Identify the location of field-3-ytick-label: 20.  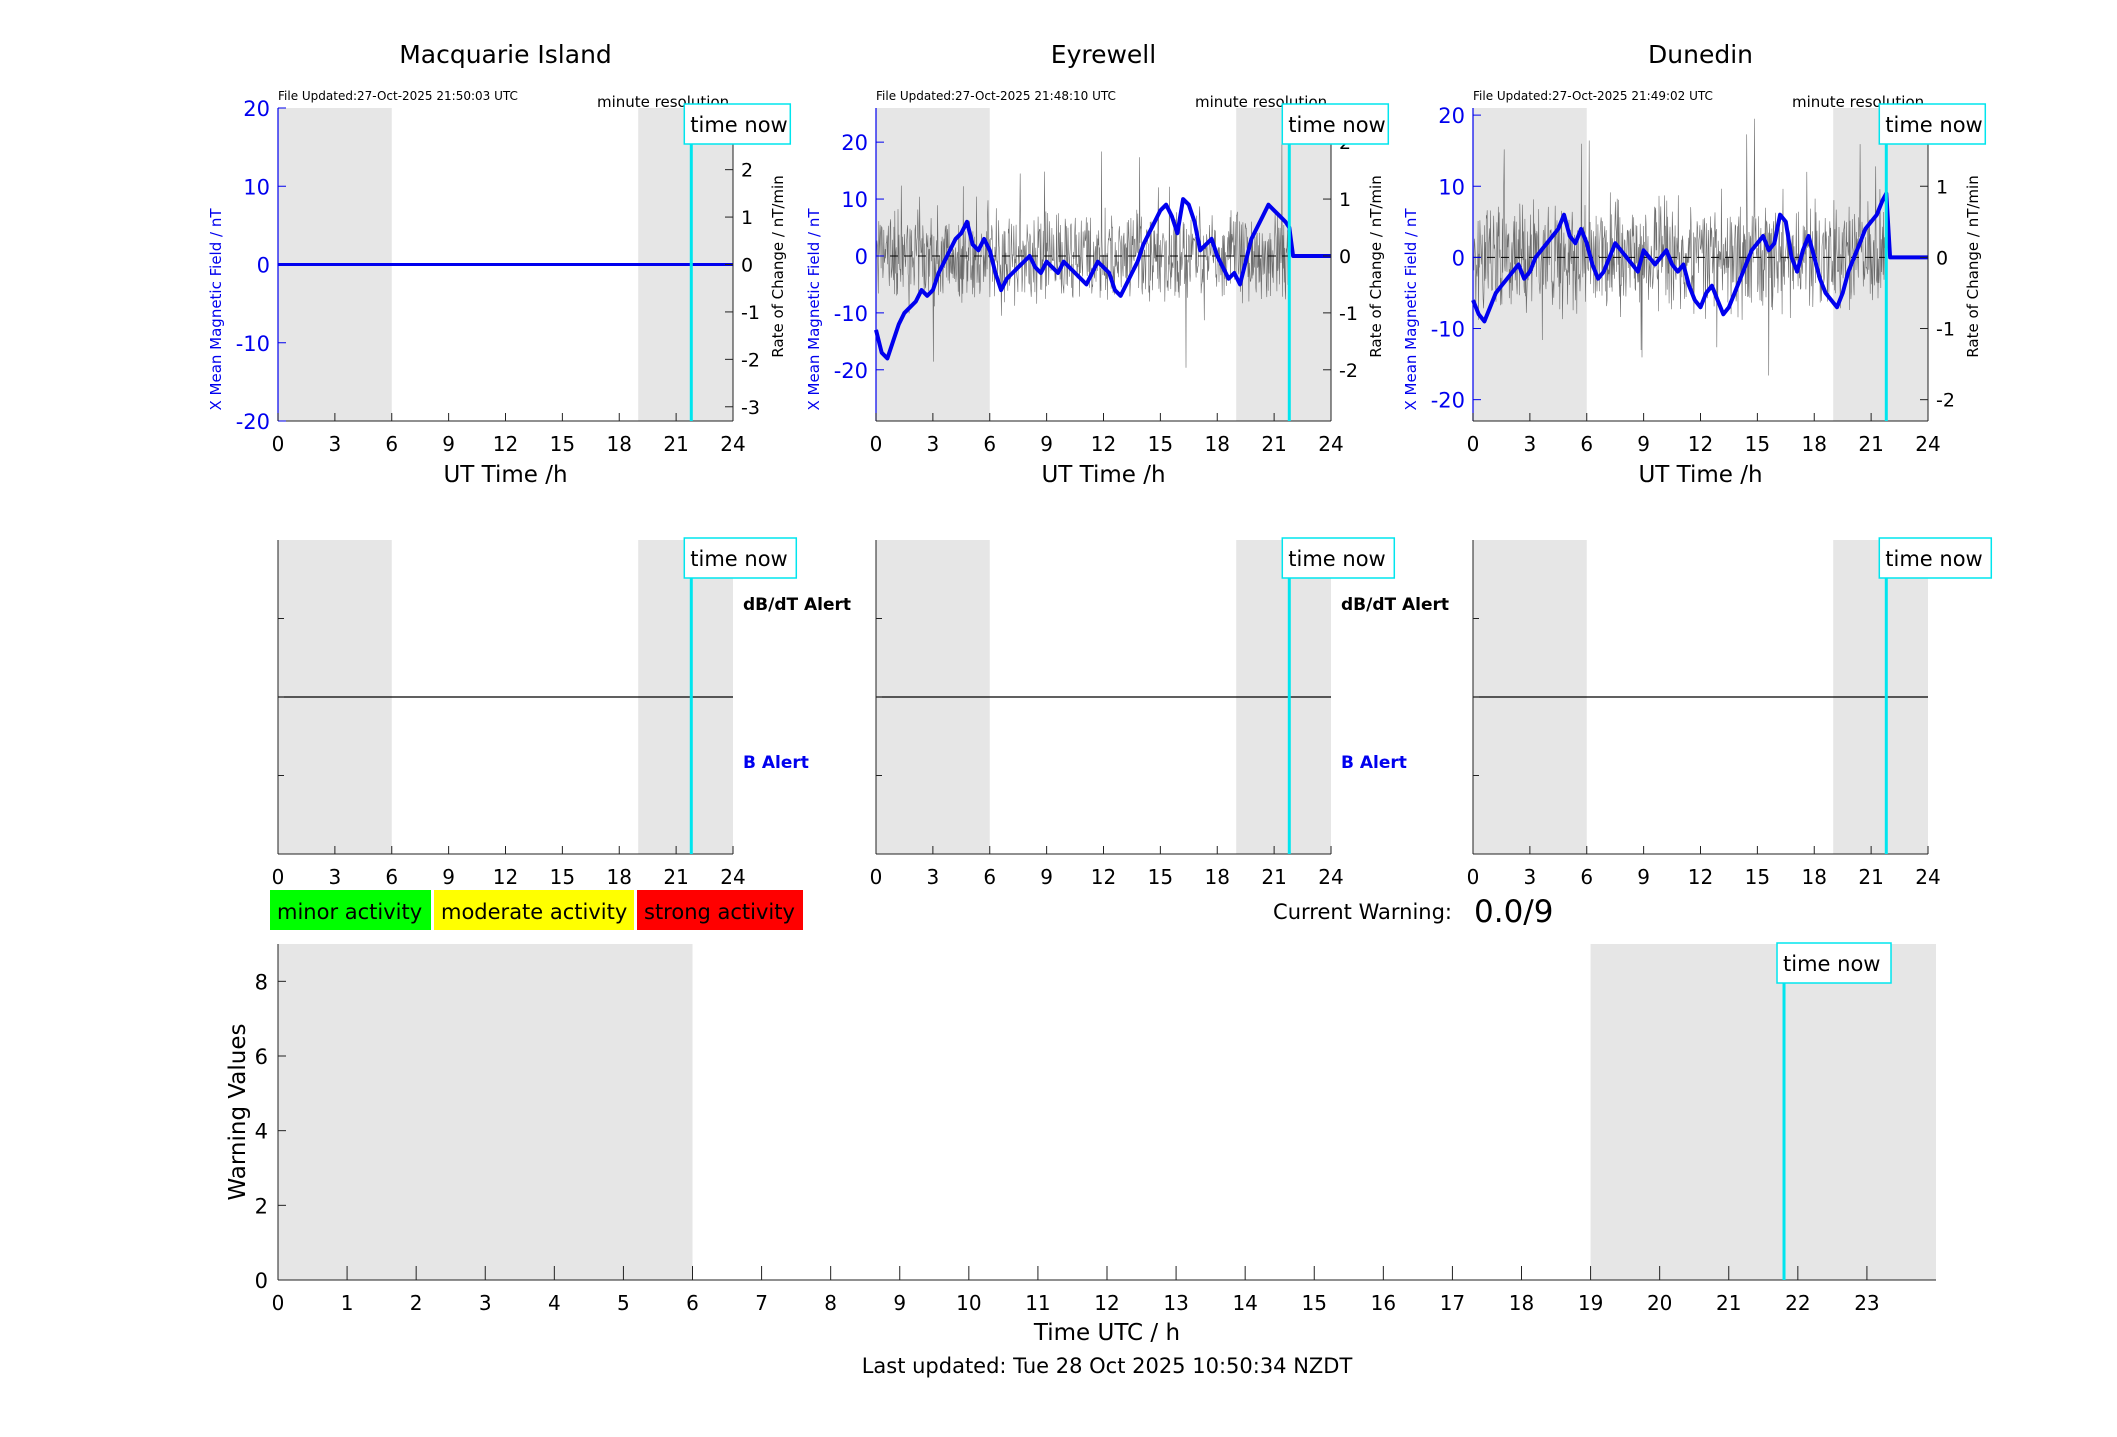
(1451, 116).